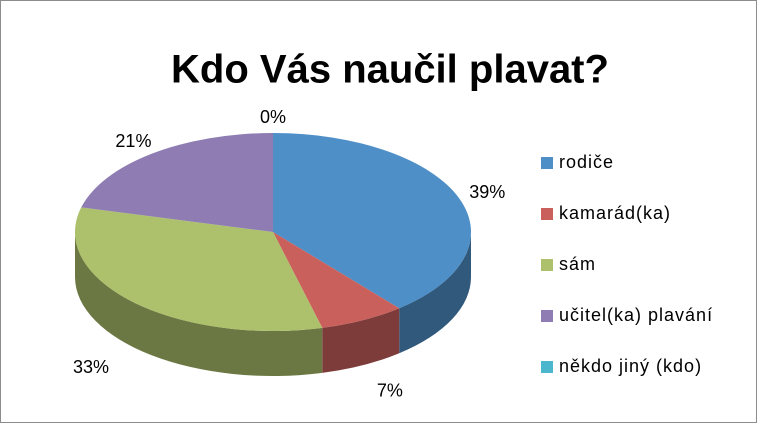 The width and height of the screenshot is (758, 429). I want to click on data-label: 39%, so click(487, 192).